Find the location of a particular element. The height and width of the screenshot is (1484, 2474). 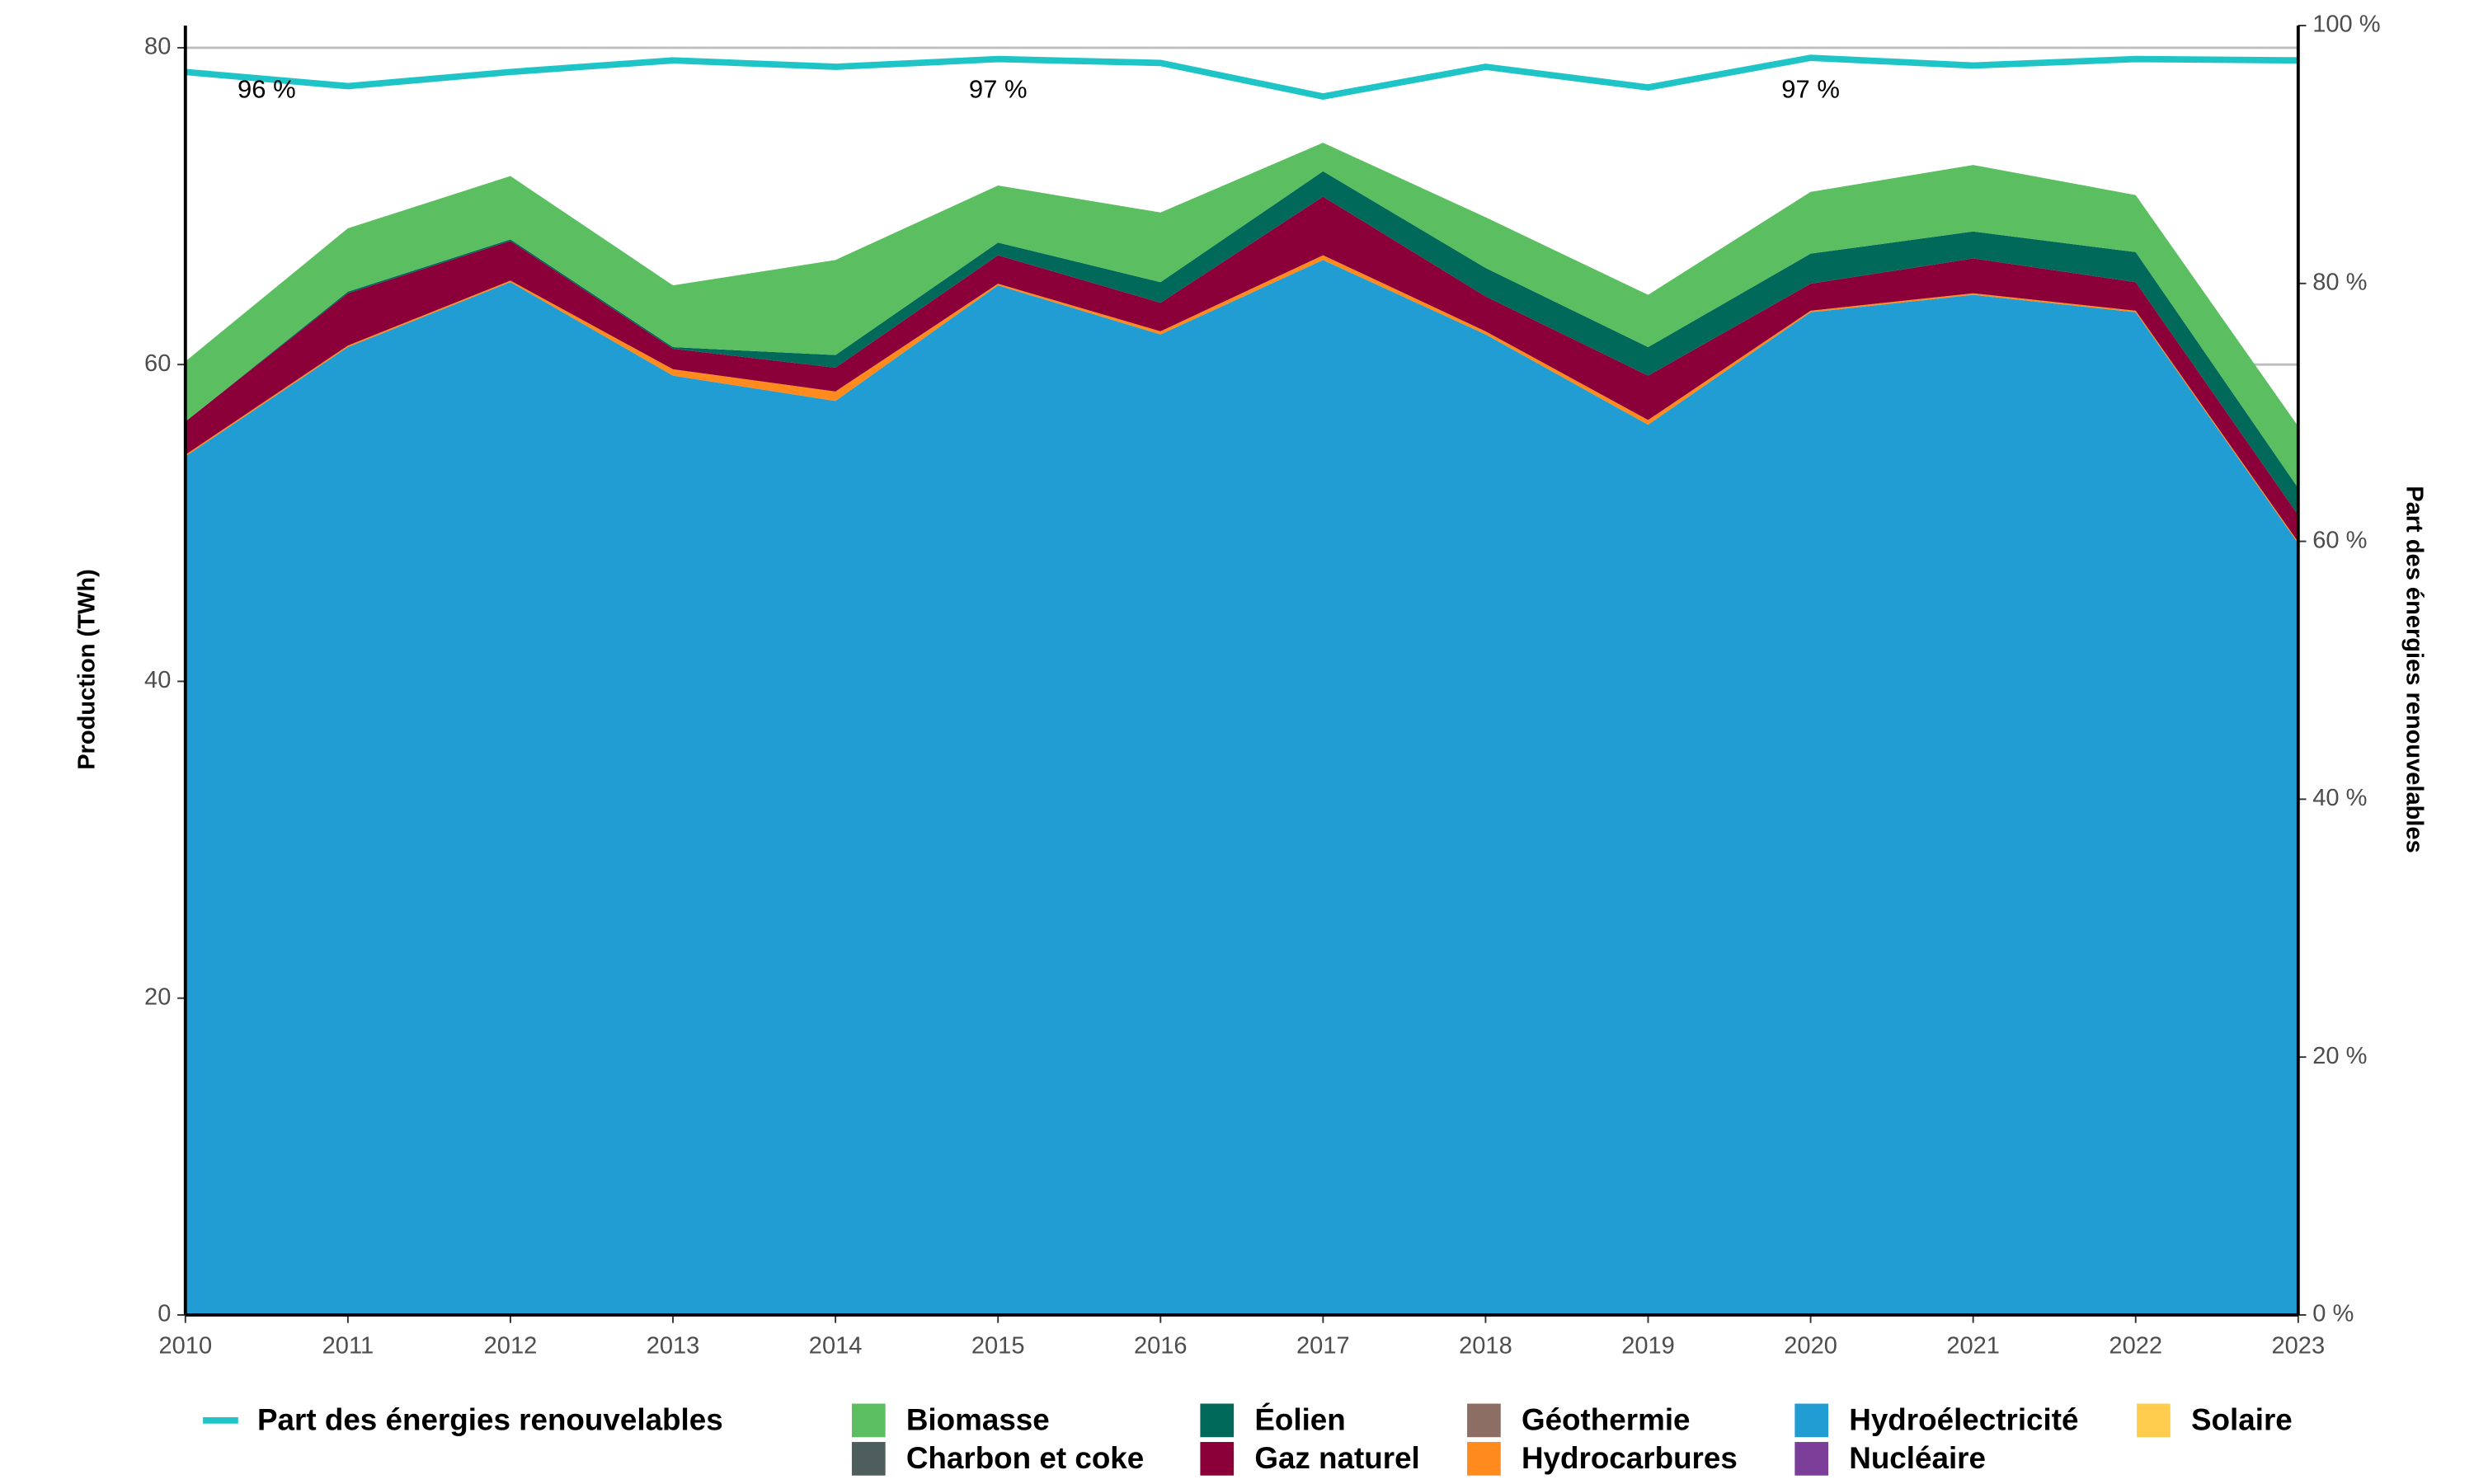

x-tick-label: 2015 is located at coordinates (998, 1345).